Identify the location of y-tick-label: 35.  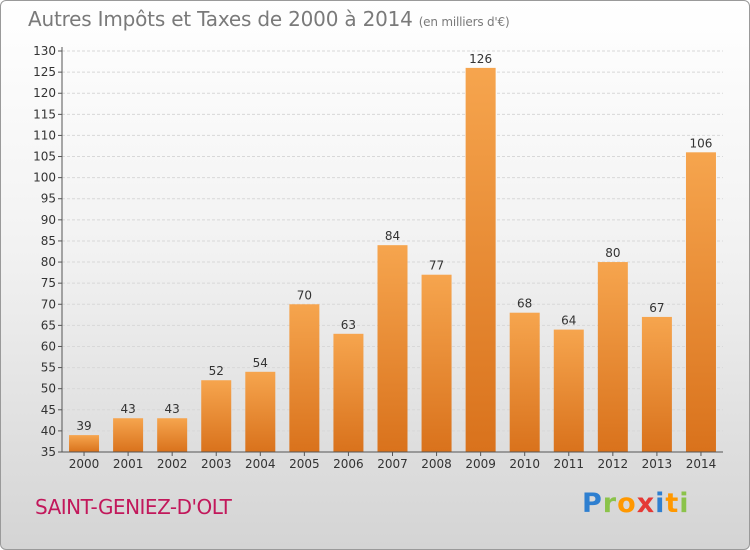
(48, 452).